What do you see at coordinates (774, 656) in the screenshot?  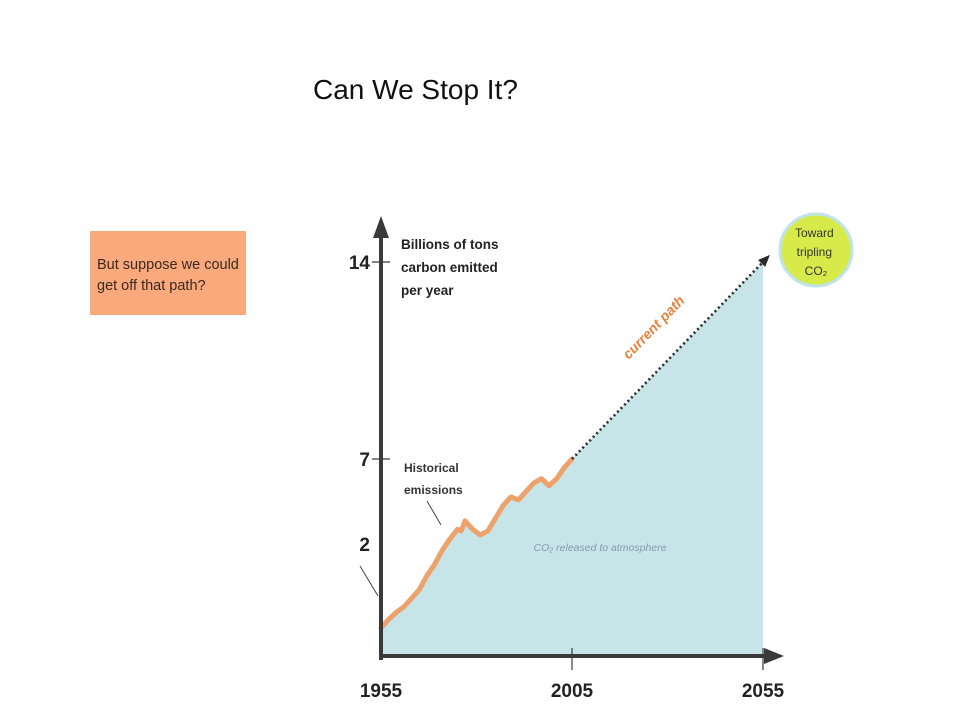 I see `x-axis-arrowhead` at bounding box center [774, 656].